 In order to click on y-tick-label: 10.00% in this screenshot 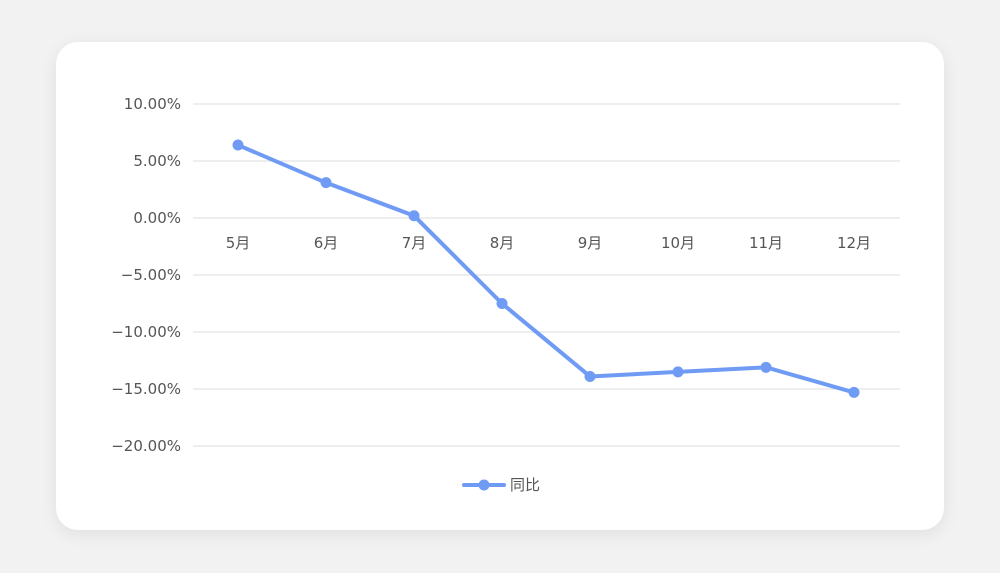, I will do `click(152, 104)`.